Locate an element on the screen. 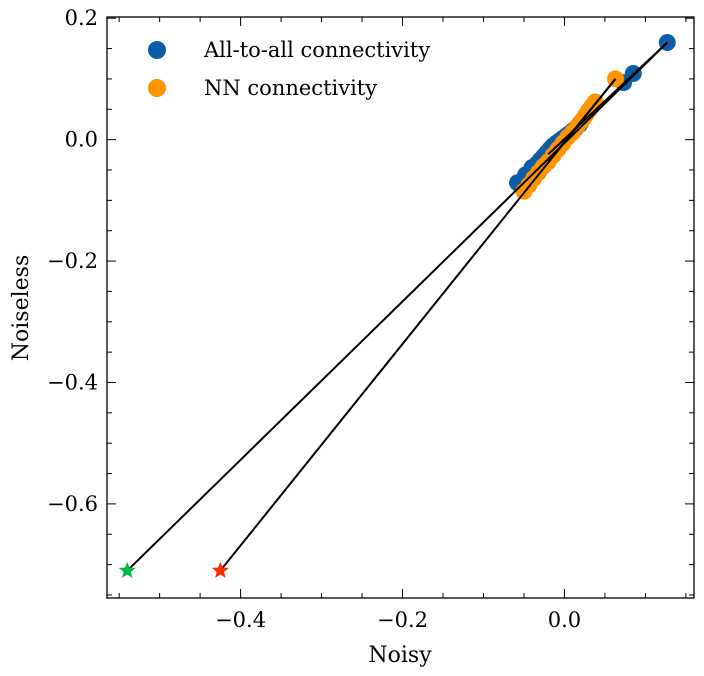 The image size is (704, 676). legend-label-nn: NN connectivity is located at coordinates (290, 88).